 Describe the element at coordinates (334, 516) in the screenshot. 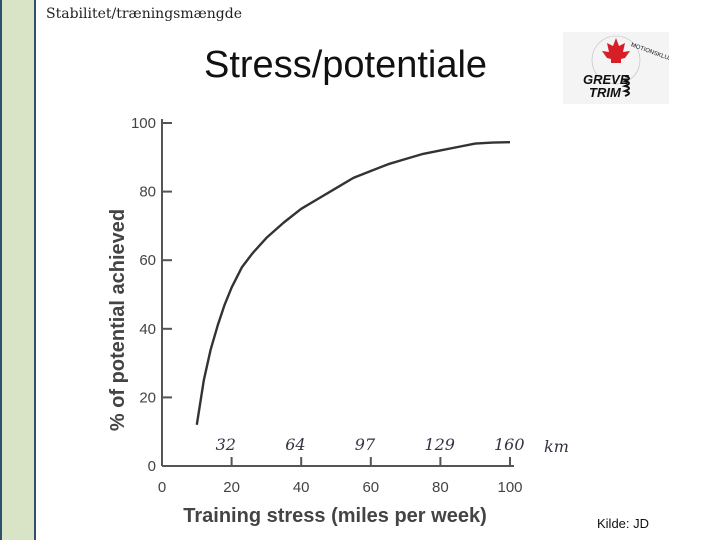

I see `x-axis-label: Training stress (miles per week)` at that location.